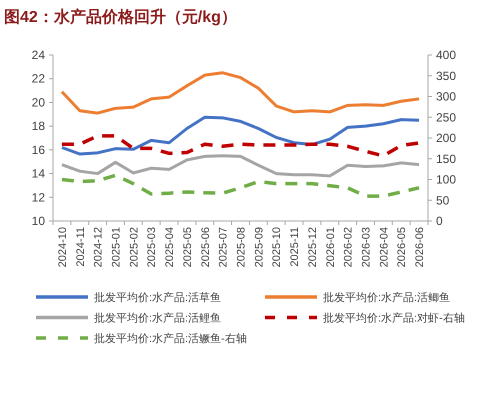 The image size is (480, 399). What do you see at coordinates (39, 173) in the screenshot?
I see `y-tick-label: 14` at bounding box center [39, 173].